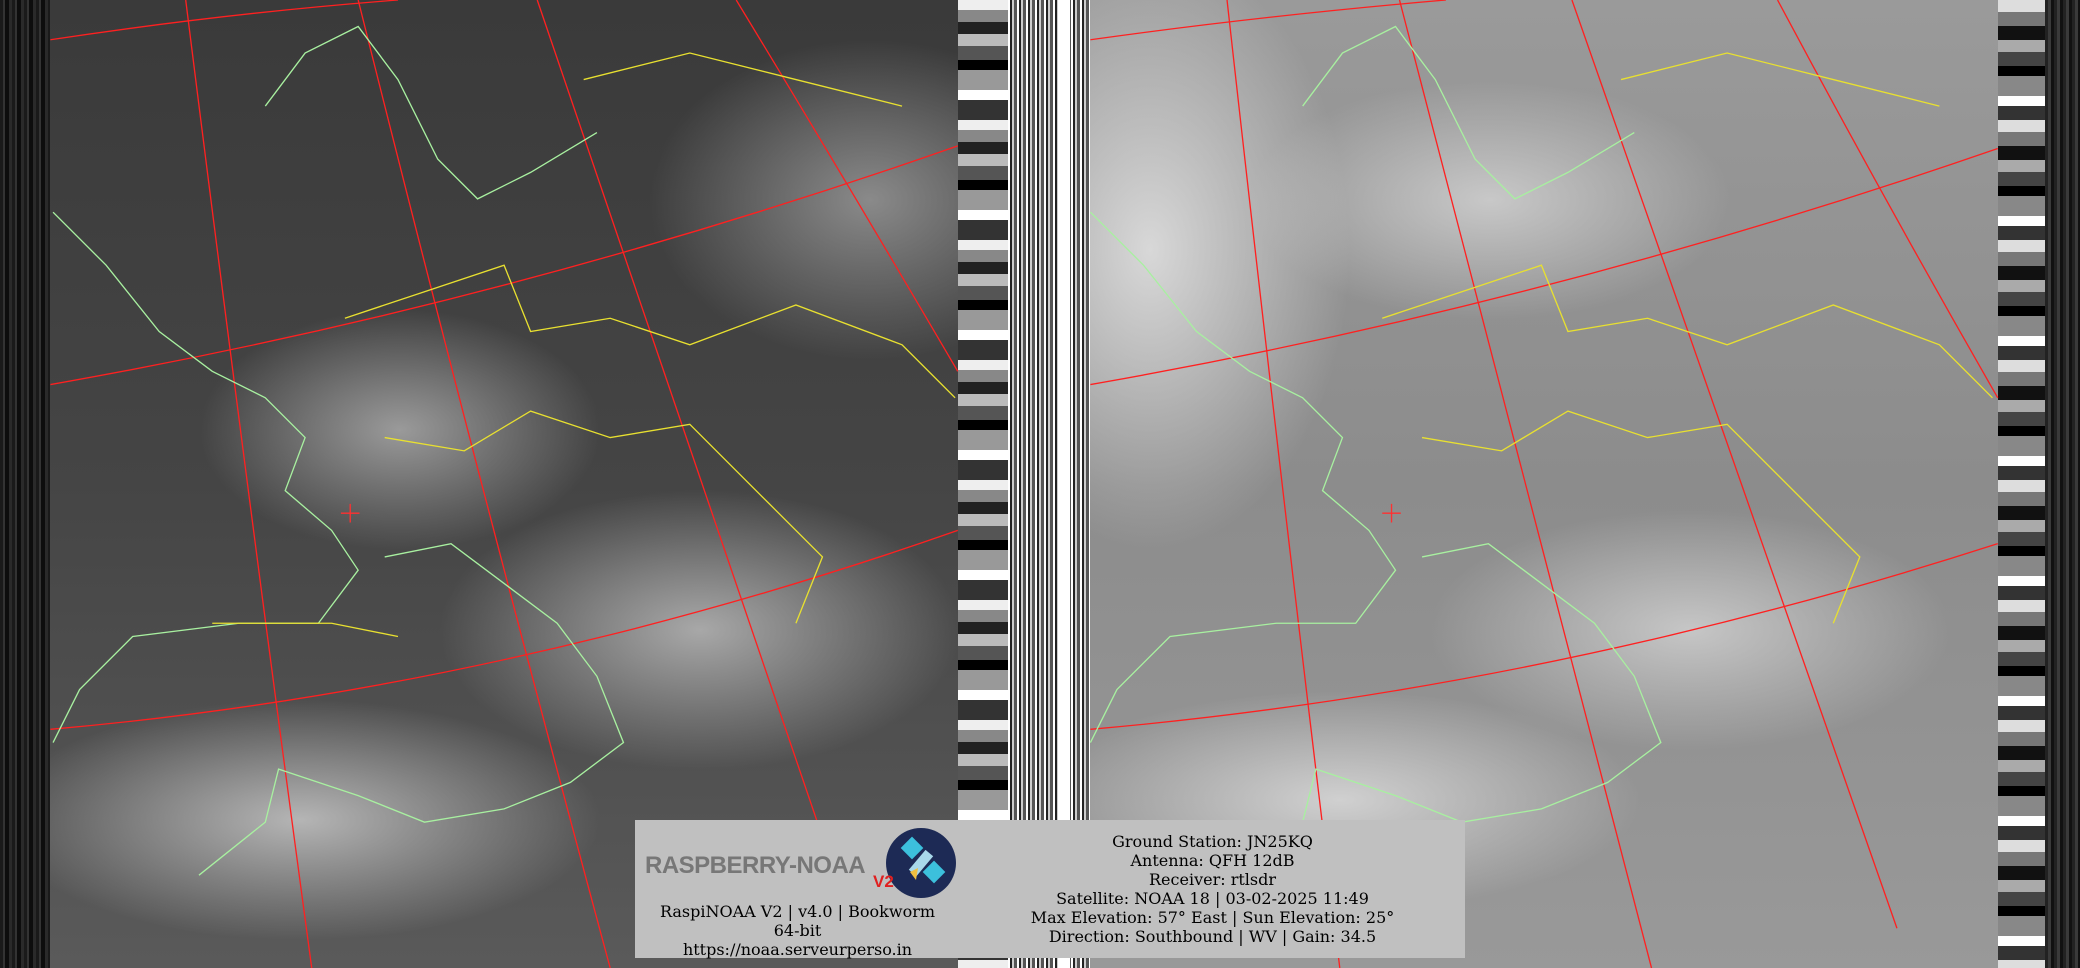  What do you see at coordinates (1064, 484) in the screenshot?
I see `sync-bar` at bounding box center [1064, 484].